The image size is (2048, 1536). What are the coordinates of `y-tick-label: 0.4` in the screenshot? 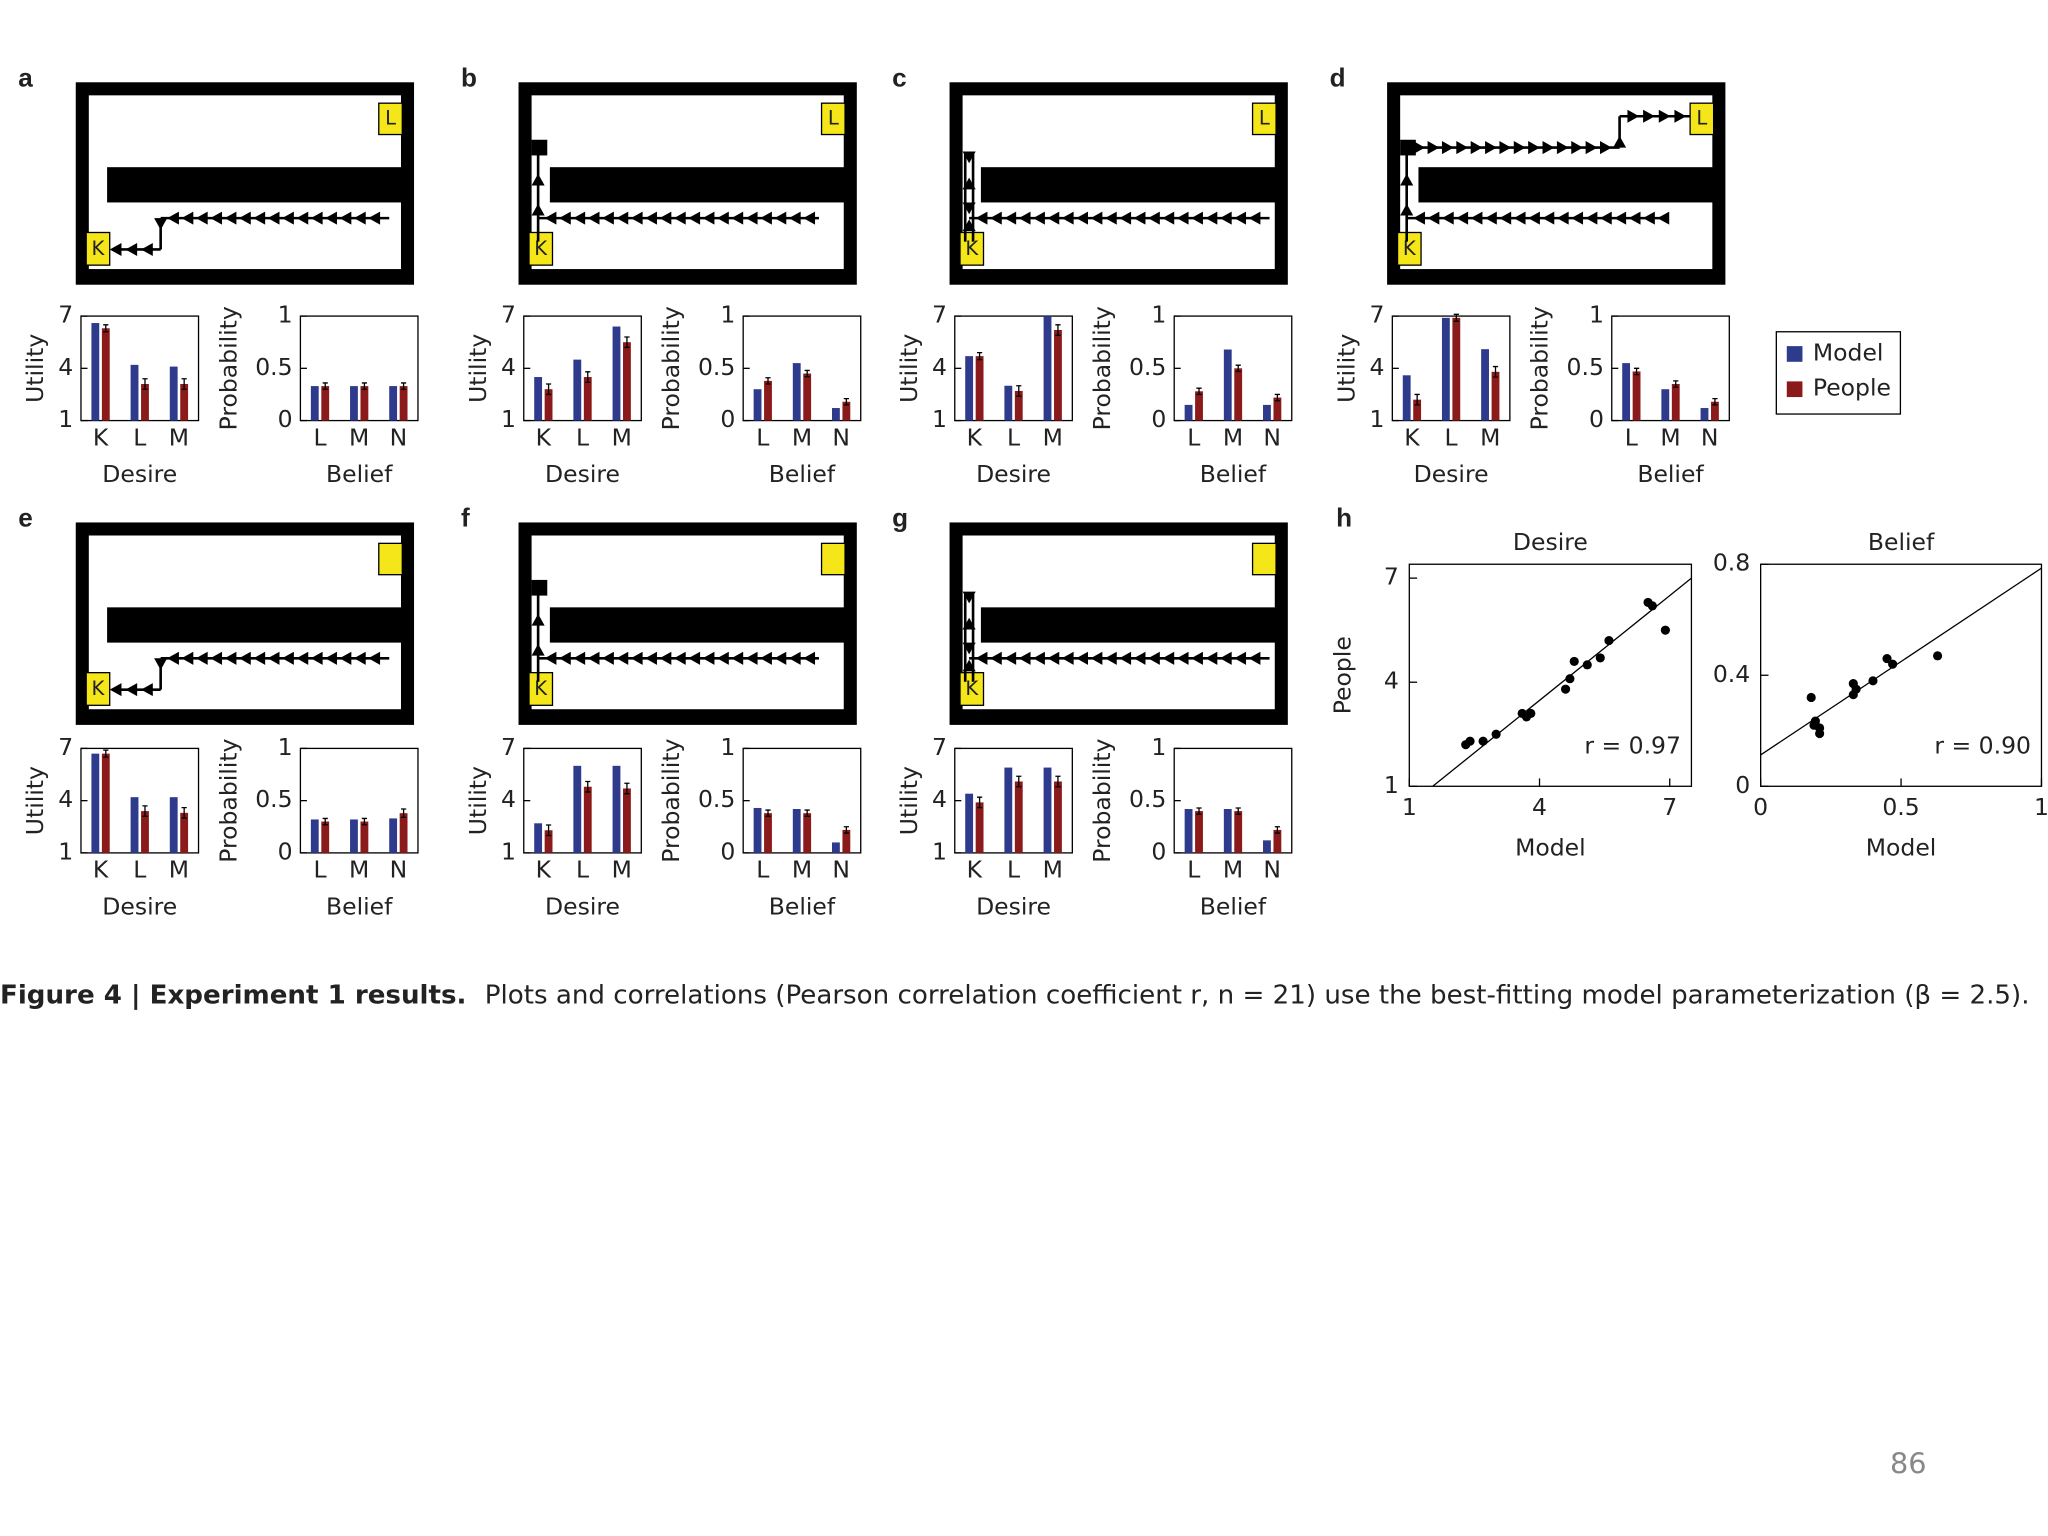 It's located at (1731, 674).